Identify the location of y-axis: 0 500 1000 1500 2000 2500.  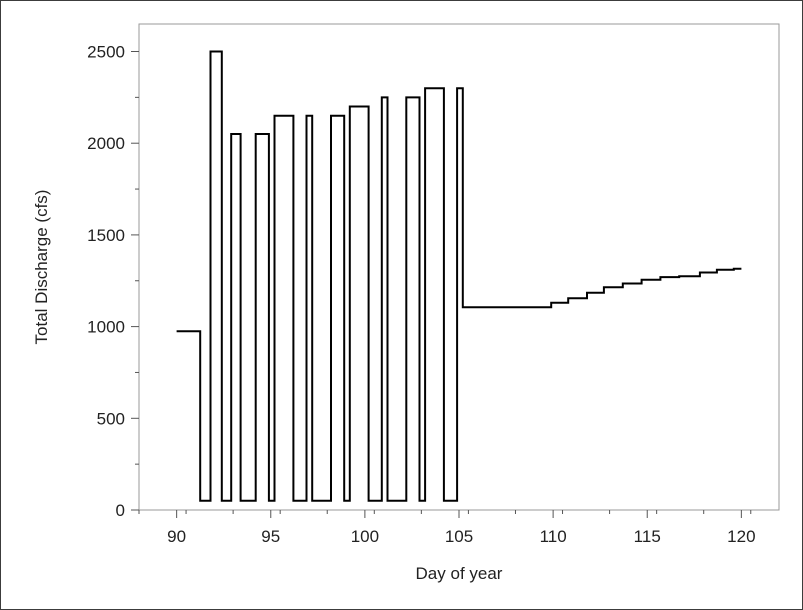
(113, 281).